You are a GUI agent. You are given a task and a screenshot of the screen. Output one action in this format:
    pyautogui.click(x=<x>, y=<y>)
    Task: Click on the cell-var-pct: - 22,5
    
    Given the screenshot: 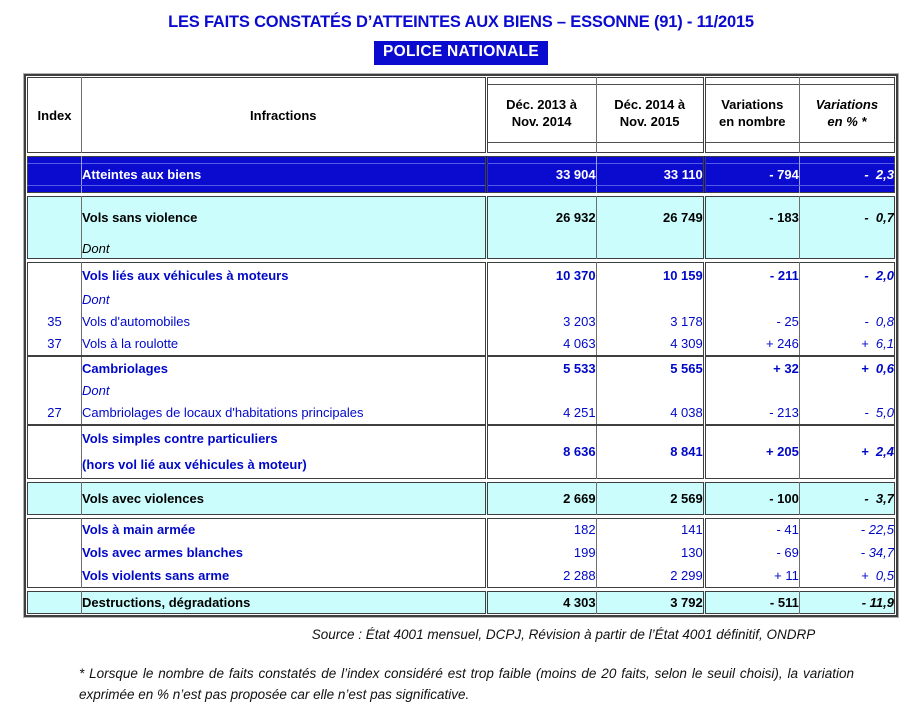 What is the action you would take?
    pyautogui.click(x=846, y=529)
    